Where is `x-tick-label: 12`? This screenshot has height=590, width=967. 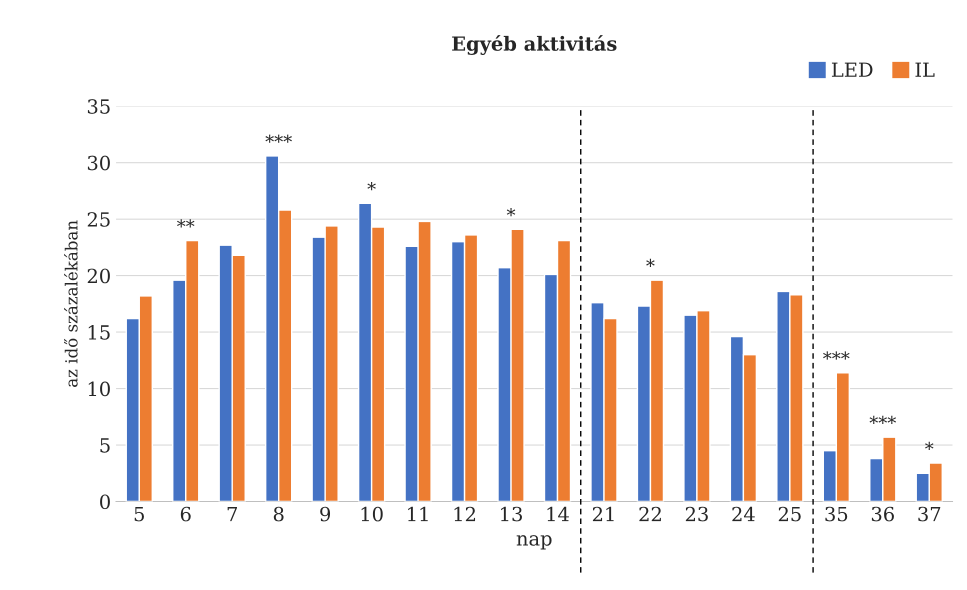
x-tick-label: 12 is located at coordinates (465, 514).